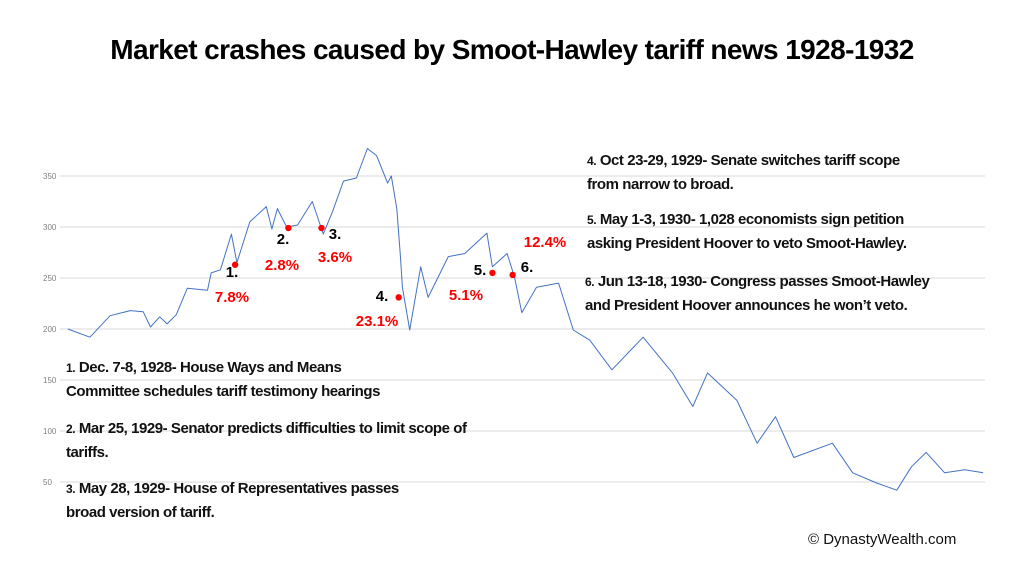 The height and width of the screenshot is (576, 1024). I want to click on annotation-number: 6., so click(590, 282).